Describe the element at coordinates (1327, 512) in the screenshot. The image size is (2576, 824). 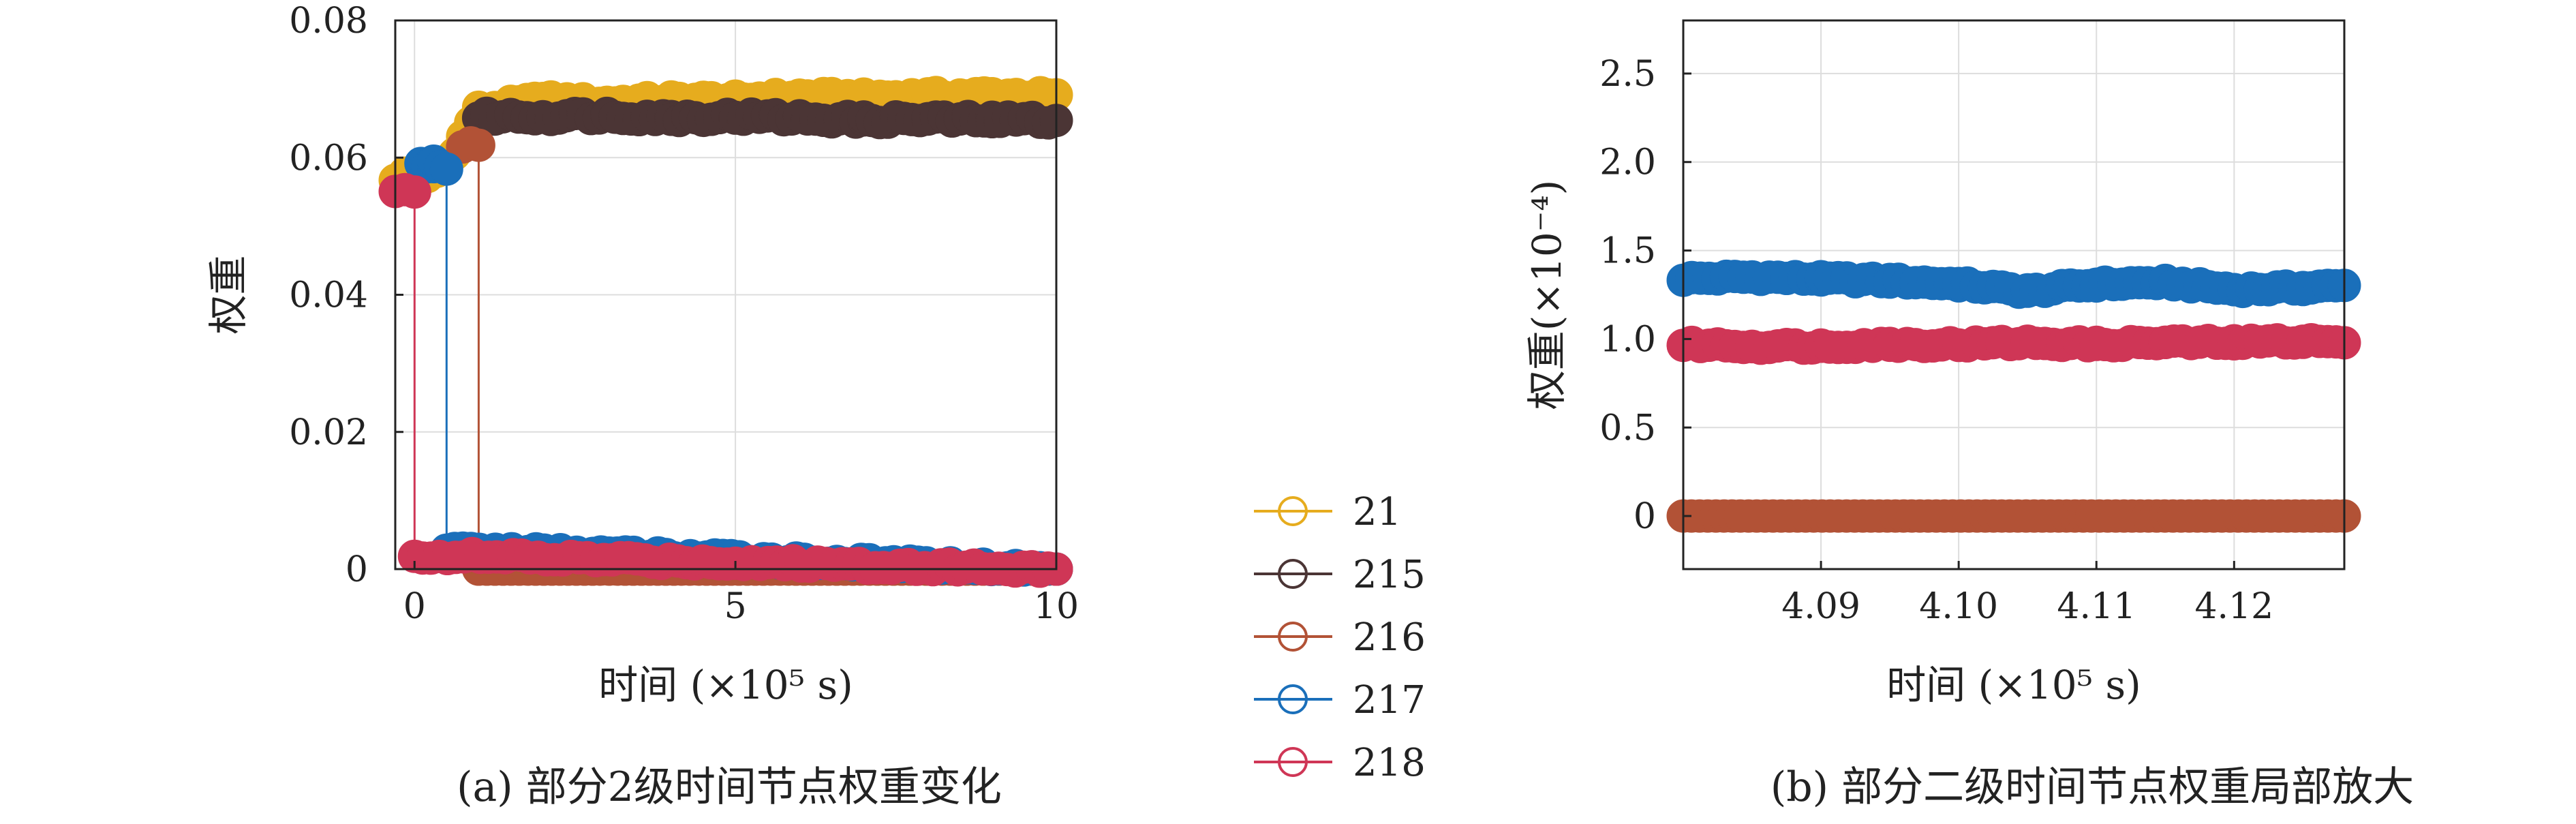
I see `legend-item-21: 21` at that location.